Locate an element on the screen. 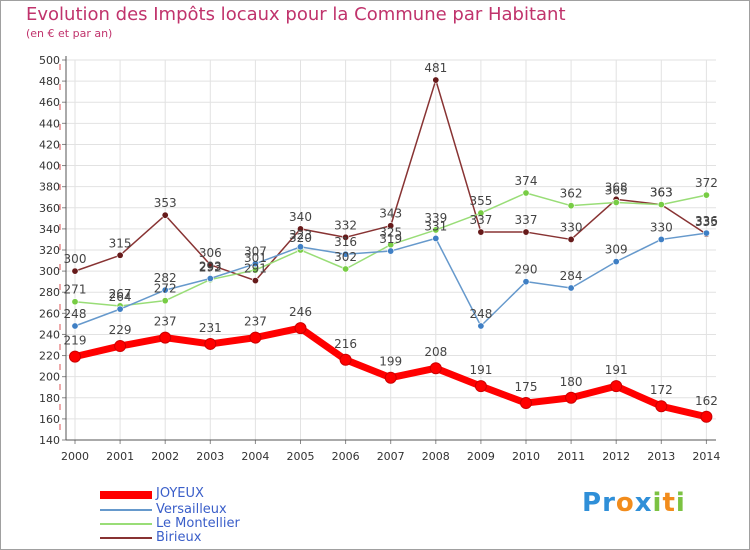  x-tick-label: 2010 is located at coordinates (526, 456).